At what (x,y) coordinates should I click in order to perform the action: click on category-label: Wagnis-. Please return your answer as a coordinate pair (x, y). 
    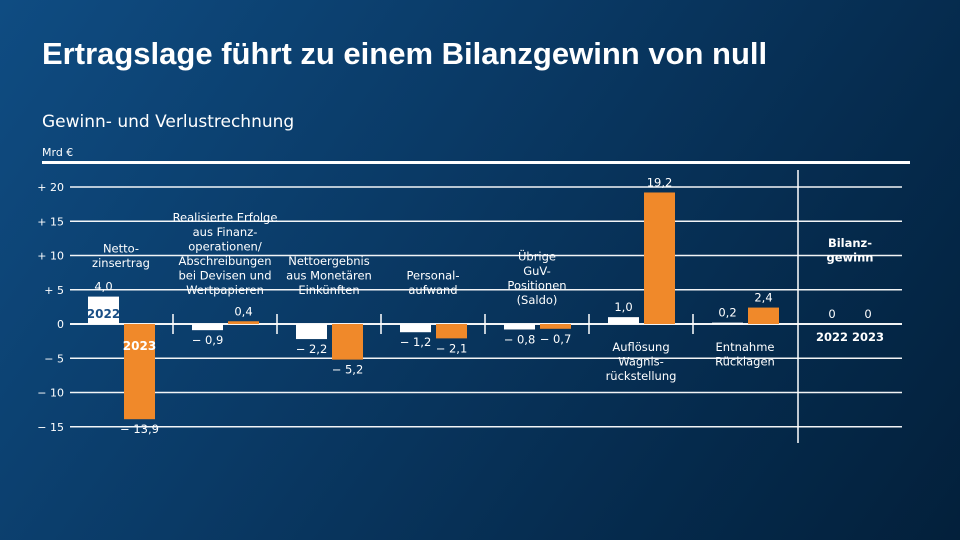
    Looking at the image, I should click on (641, 362).